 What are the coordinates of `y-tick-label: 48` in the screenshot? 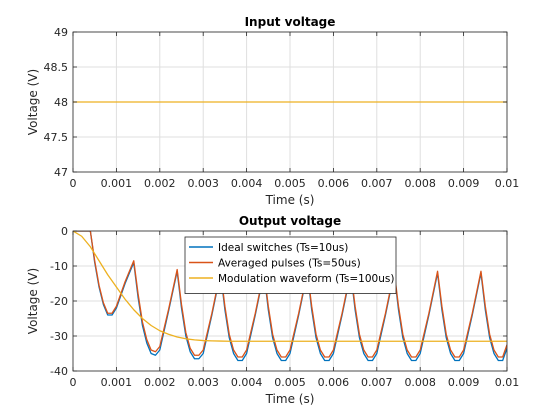 It's located at (61, 102).